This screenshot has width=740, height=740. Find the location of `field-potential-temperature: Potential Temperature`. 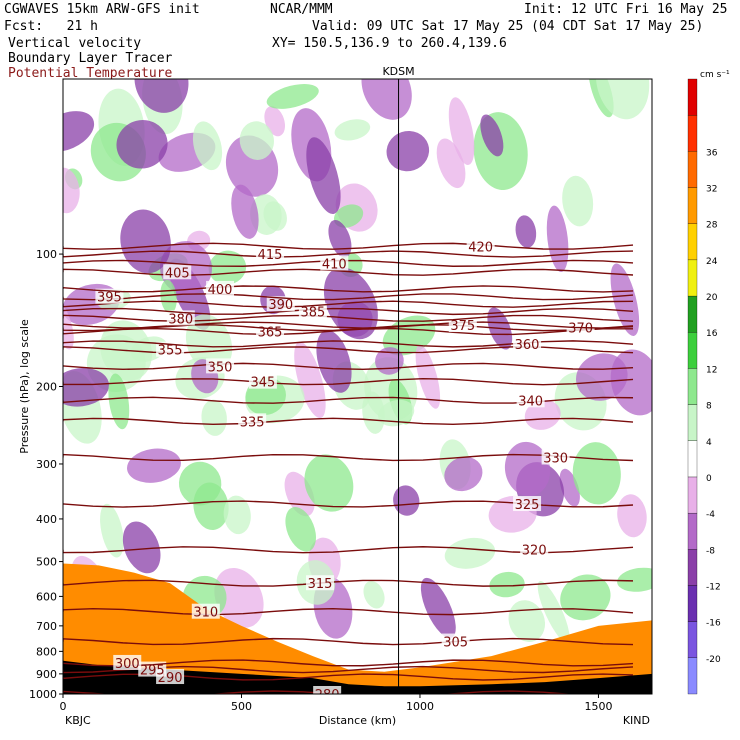

field-potential-temperature: Potential Temperature is located at coordinates (90, 73).